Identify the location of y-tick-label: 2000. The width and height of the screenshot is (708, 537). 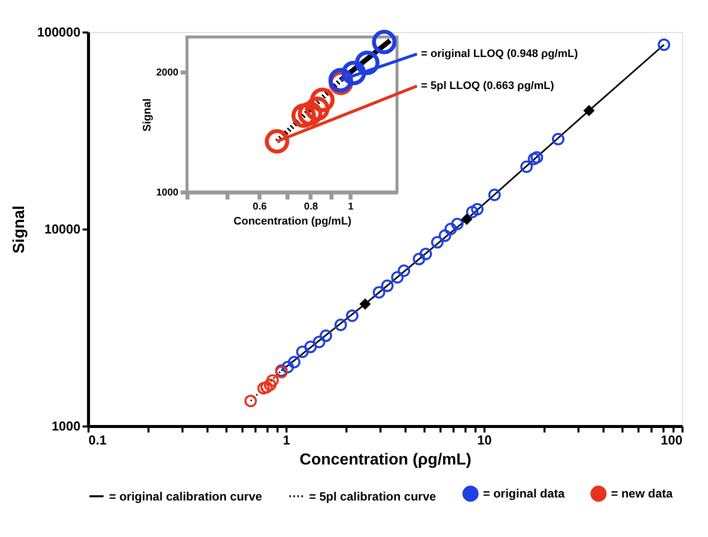
(167, 73).